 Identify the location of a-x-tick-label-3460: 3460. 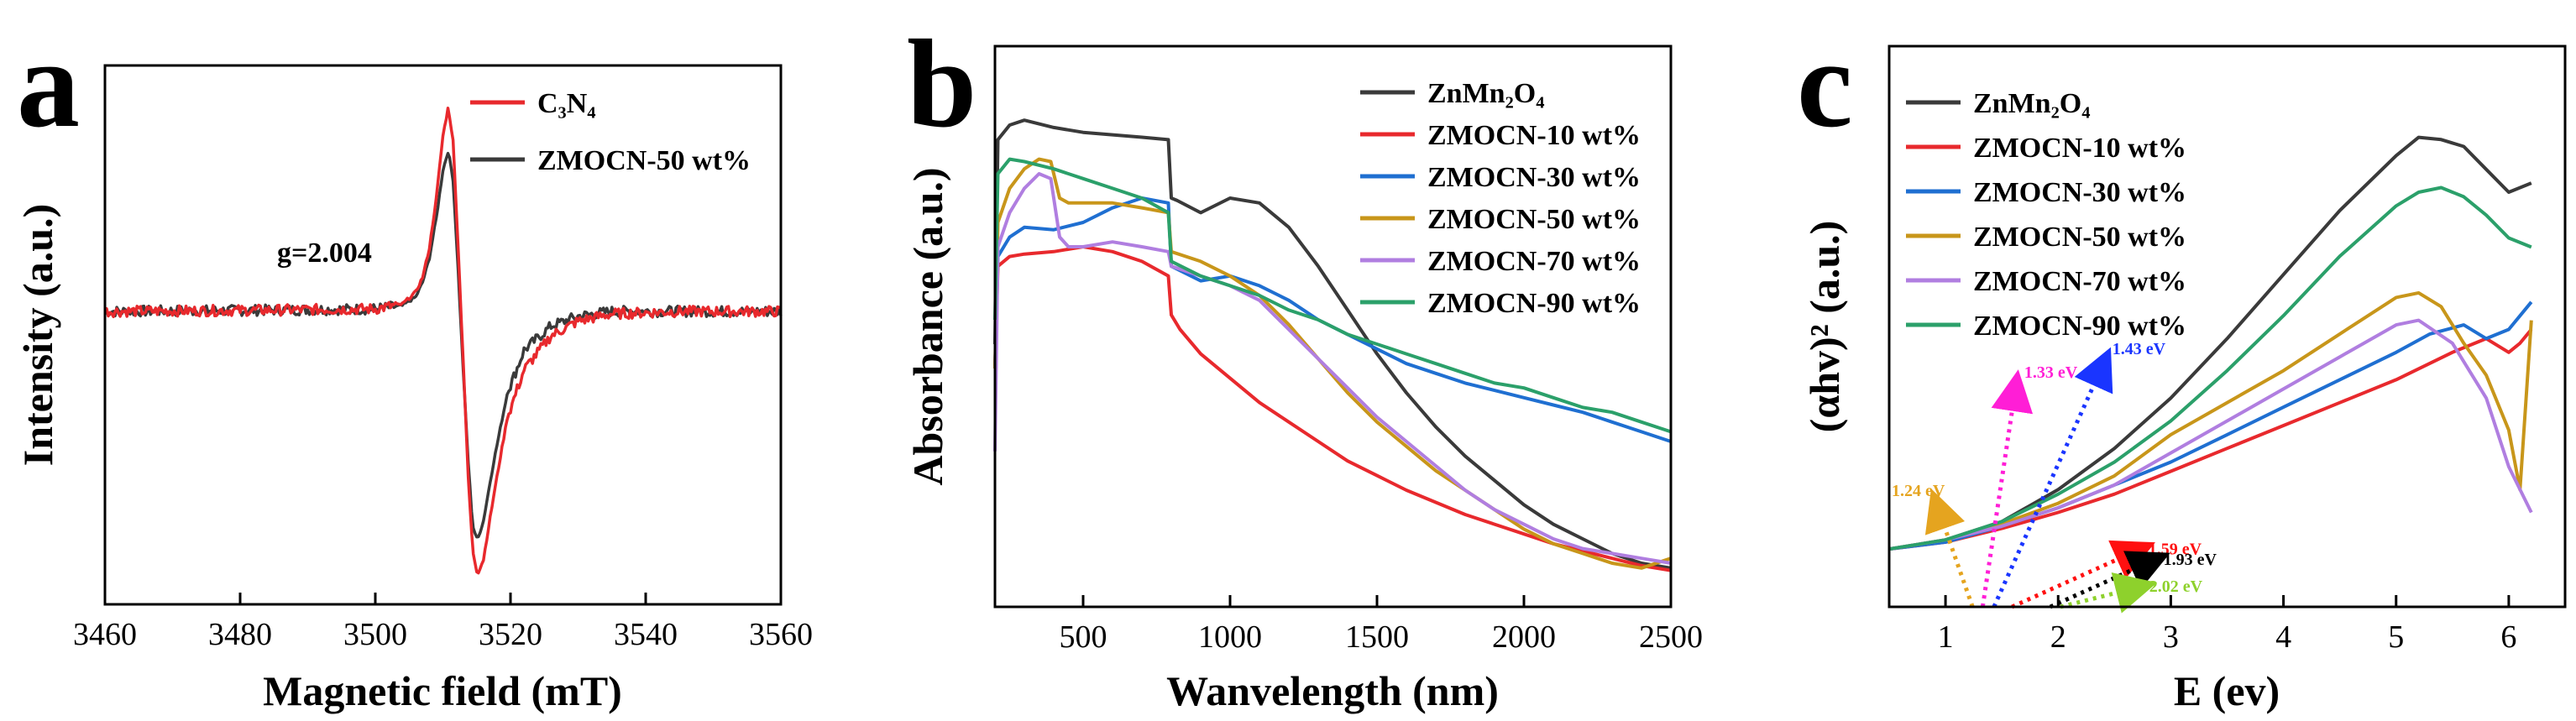
(105, 634).